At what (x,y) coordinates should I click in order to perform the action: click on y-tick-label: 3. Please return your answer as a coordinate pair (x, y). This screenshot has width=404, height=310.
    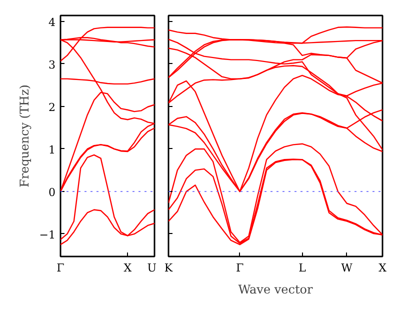
    Looking at the image, I should click on (52, 65).